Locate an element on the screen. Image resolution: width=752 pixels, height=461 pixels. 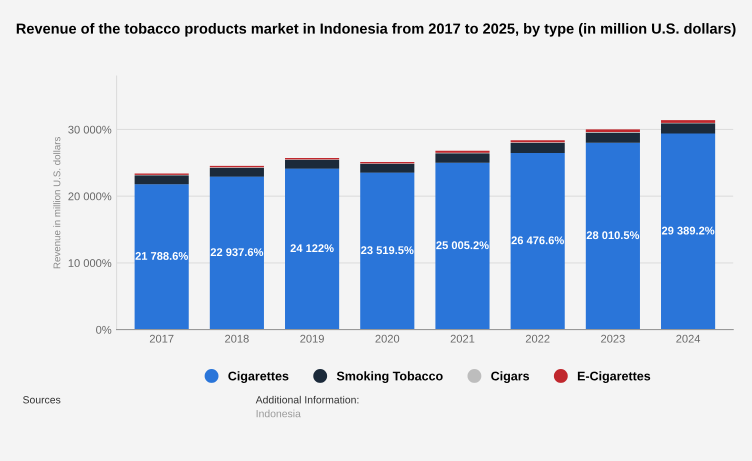
y-tick-label: 10 000% is located at coordinates (90, 263).